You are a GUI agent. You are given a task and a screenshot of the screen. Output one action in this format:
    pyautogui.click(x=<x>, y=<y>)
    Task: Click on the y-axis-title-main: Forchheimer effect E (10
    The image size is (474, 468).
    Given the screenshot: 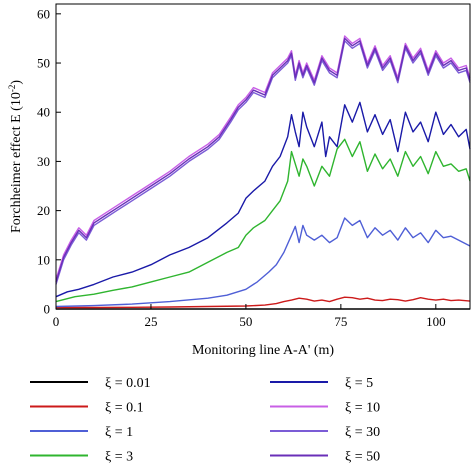 What is the action you would take?
    pyautogui.click(x=16, y=162)
    